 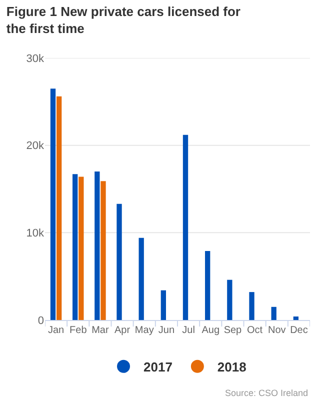 What do you see at coordinates (233, 330) in the screenshot?
I see `x-tick-label: Sep` at bounding box center [233, 330].